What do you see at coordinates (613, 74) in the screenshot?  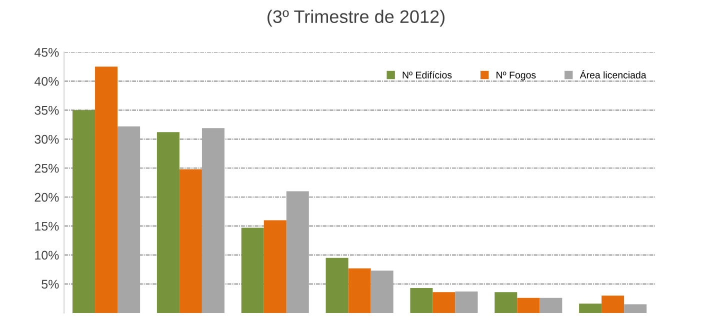 I see `legend-label: Área licenciada` at bounding box center [613, 74].